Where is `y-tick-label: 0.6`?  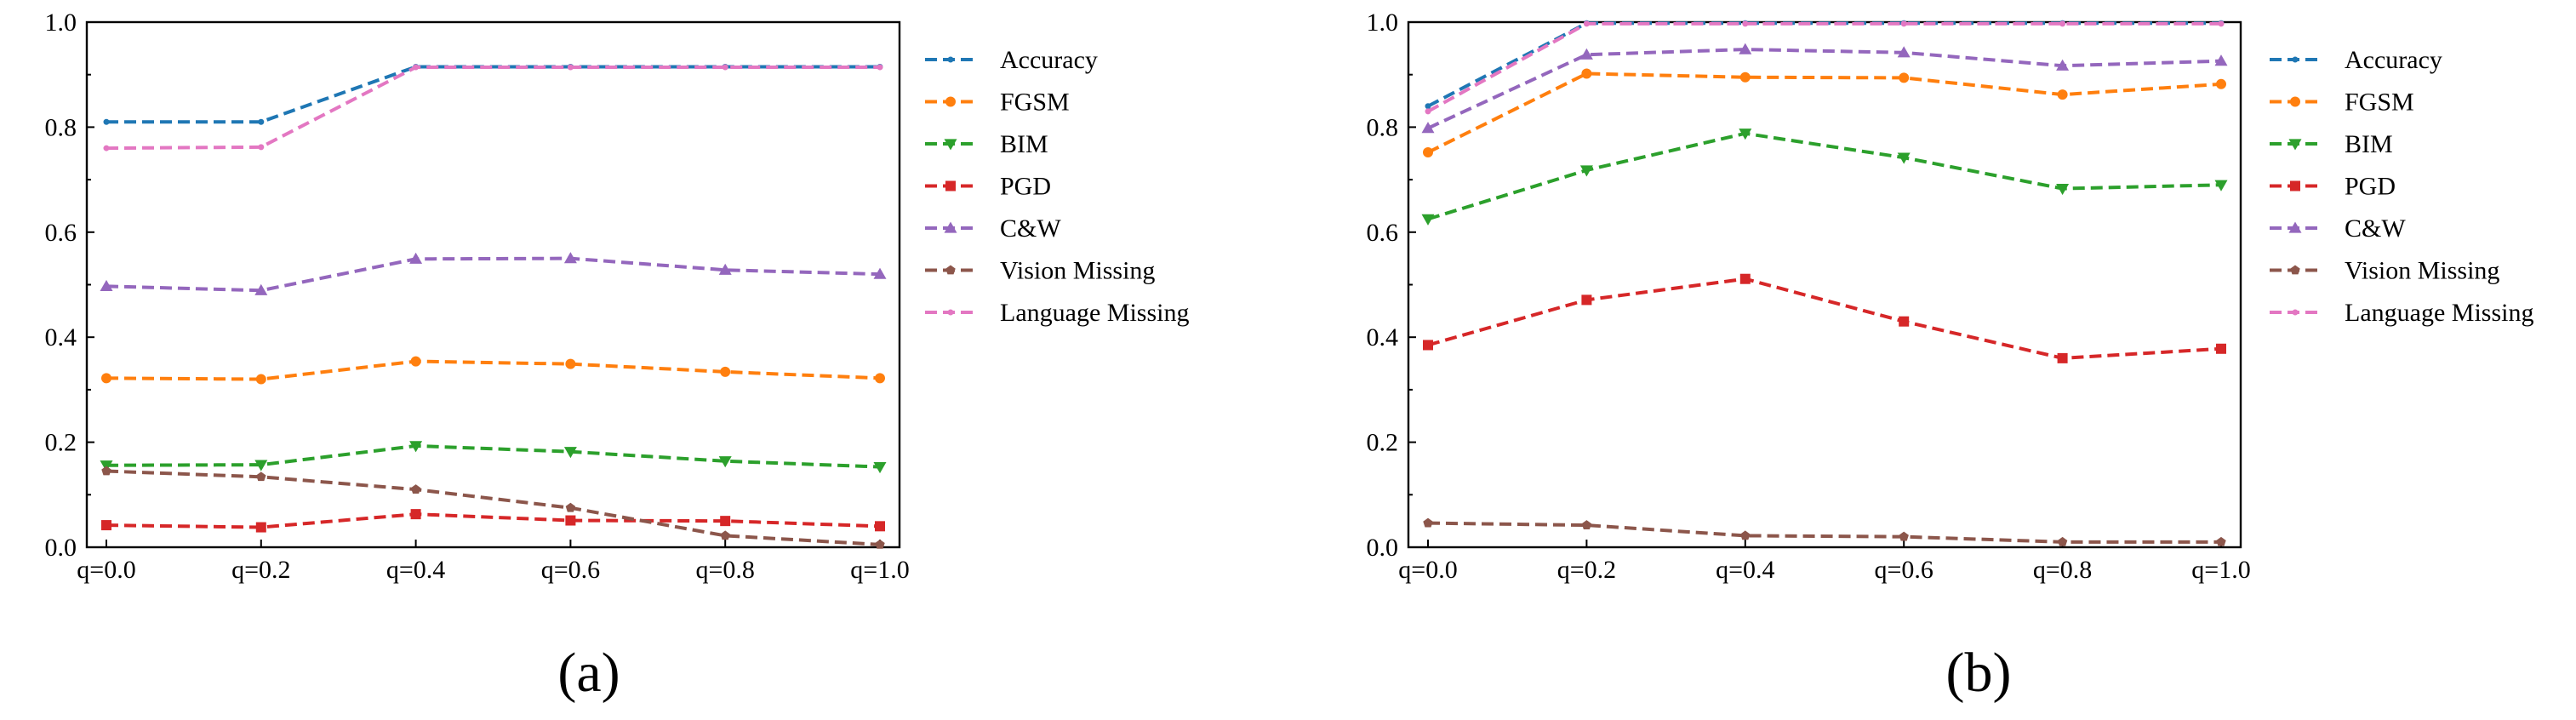 y-tick-label: 0.6 is located at coordinates (1383, 233).